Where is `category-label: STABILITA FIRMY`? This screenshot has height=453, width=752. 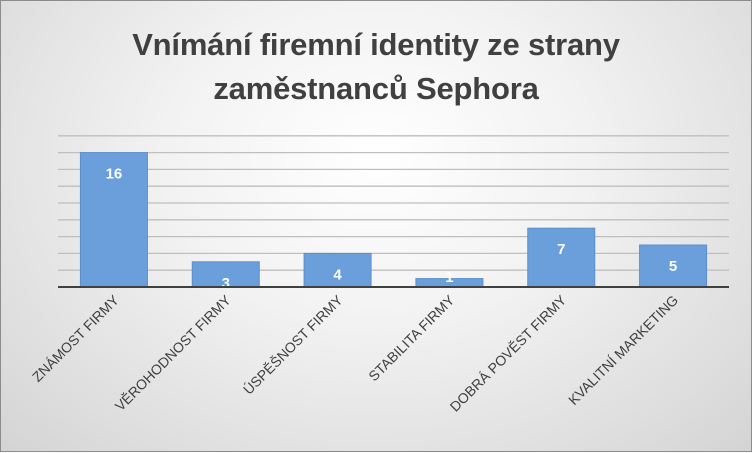
category-label: STABILITA FIRMY is located at coordinates (411, 337).